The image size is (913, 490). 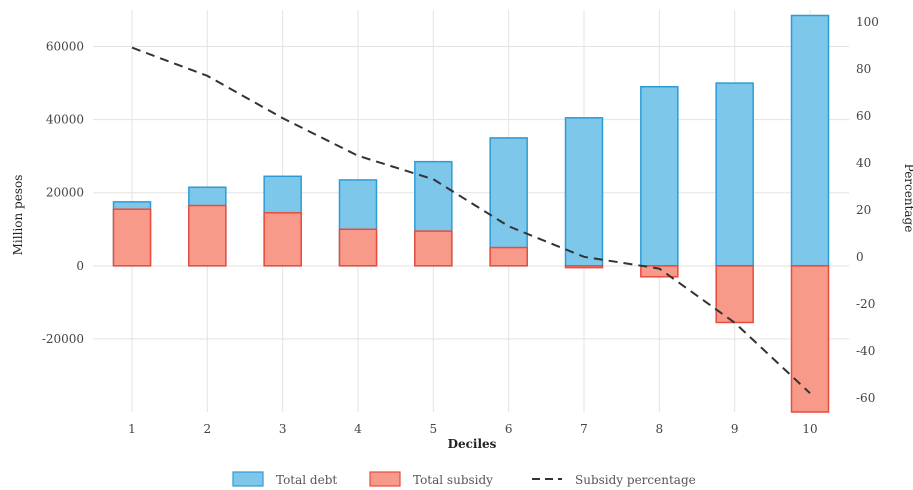 What do you see at coordinates (385, 479) in the screenshot?
I see `legend-swatch-subsidy` at bounding box center [385, 479].